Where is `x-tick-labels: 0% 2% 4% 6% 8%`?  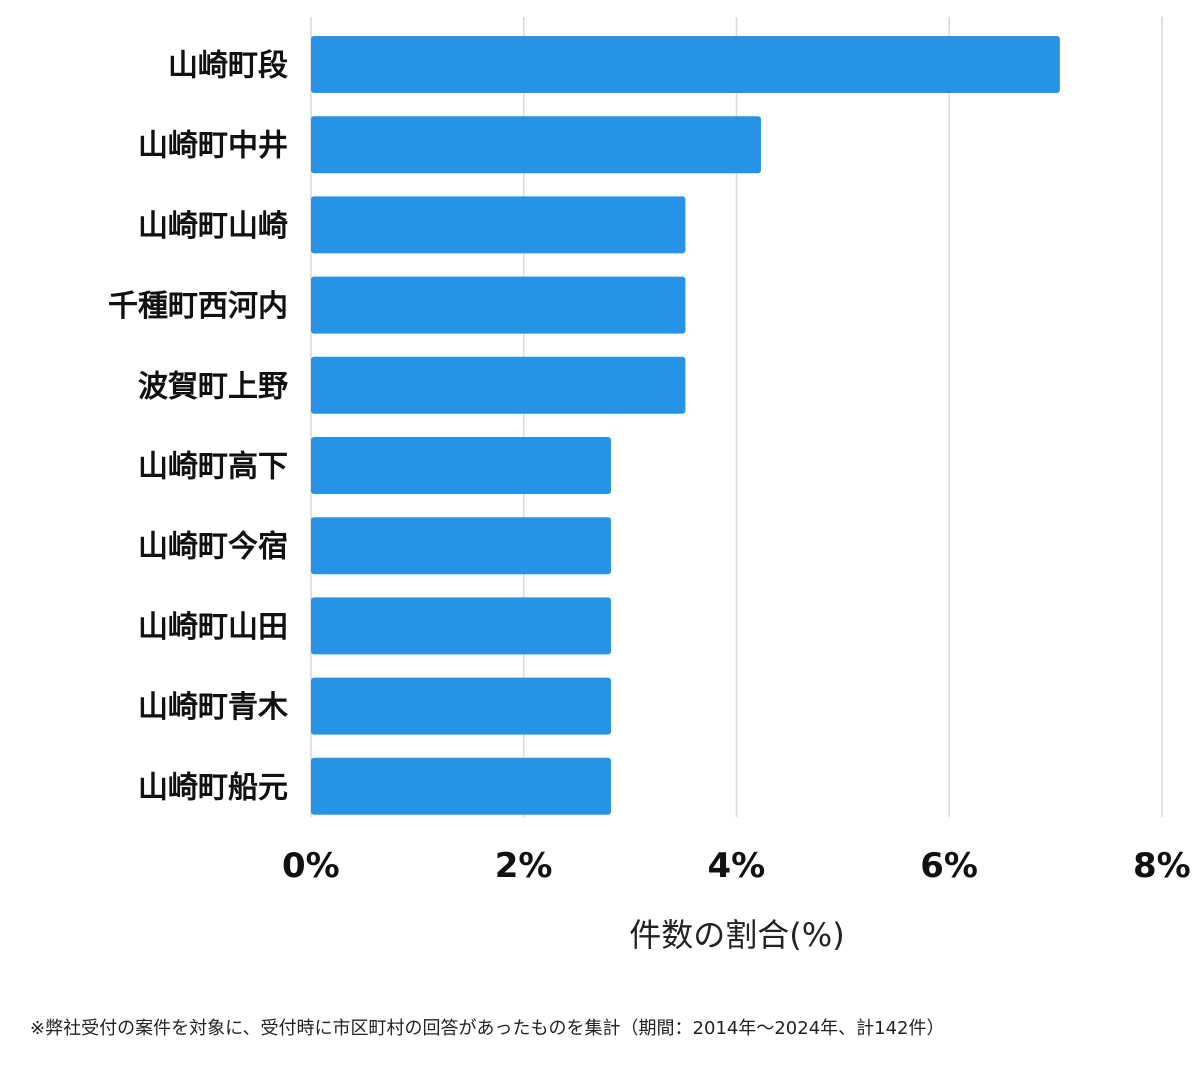
x-tick-labels: 0% 2% 4% 6% 8% is located at coordinates (736, 866).